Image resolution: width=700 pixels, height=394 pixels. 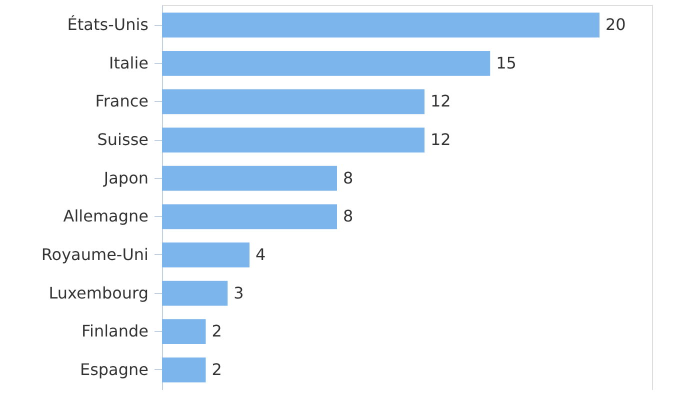 I want to click on data-label: 15, so click(x=506, y=62).